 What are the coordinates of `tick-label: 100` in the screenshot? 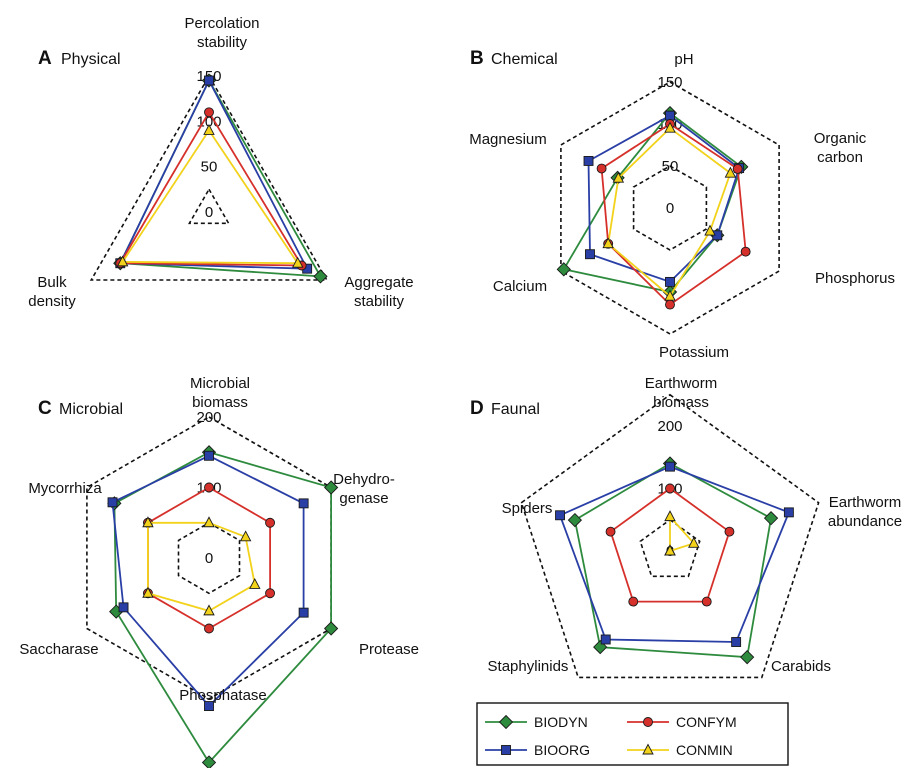 It's located at (208, 121).